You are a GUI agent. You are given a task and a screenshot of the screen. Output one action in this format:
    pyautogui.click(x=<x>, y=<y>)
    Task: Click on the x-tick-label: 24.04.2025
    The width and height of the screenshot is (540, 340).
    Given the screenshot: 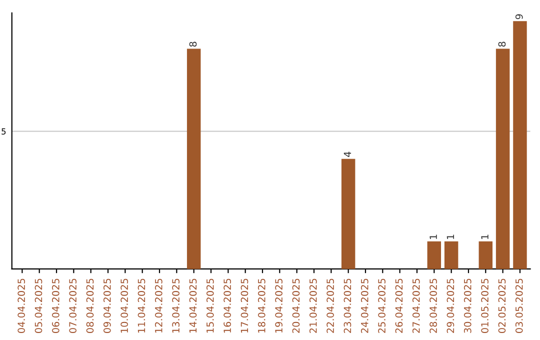 What is the action you would take?
    pyautogui.click(x=364, y=305)
    